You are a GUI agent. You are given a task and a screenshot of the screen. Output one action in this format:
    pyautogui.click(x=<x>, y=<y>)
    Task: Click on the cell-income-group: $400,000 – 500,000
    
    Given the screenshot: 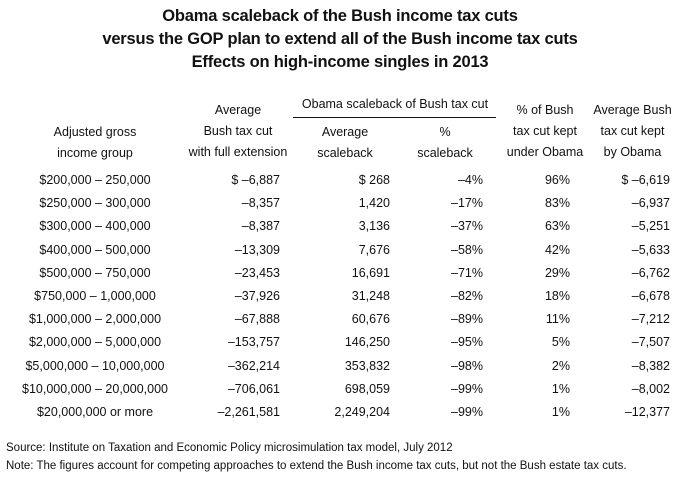 What is the action you would take?
    pyautogui.click(x=95, y=249)
    